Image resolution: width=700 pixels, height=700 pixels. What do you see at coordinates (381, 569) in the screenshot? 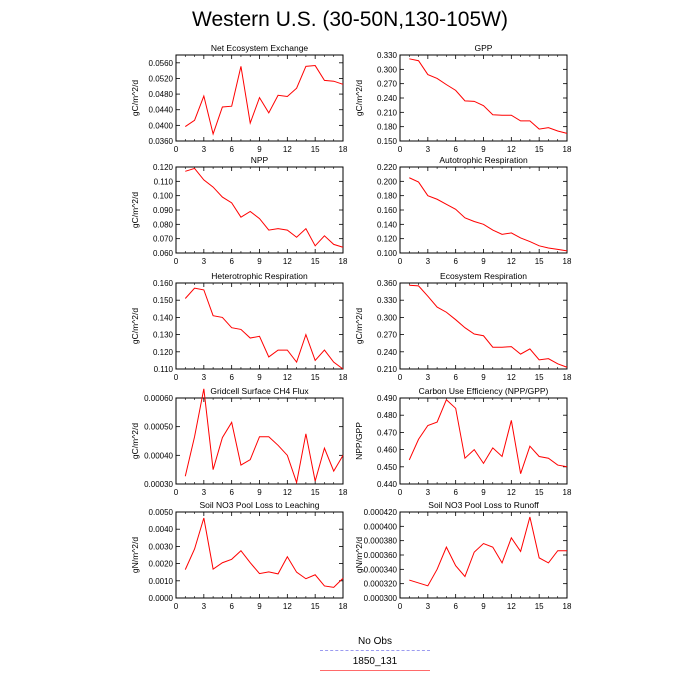
I see `y-tick-label: 0.000340` at bounding box center [381, 569].